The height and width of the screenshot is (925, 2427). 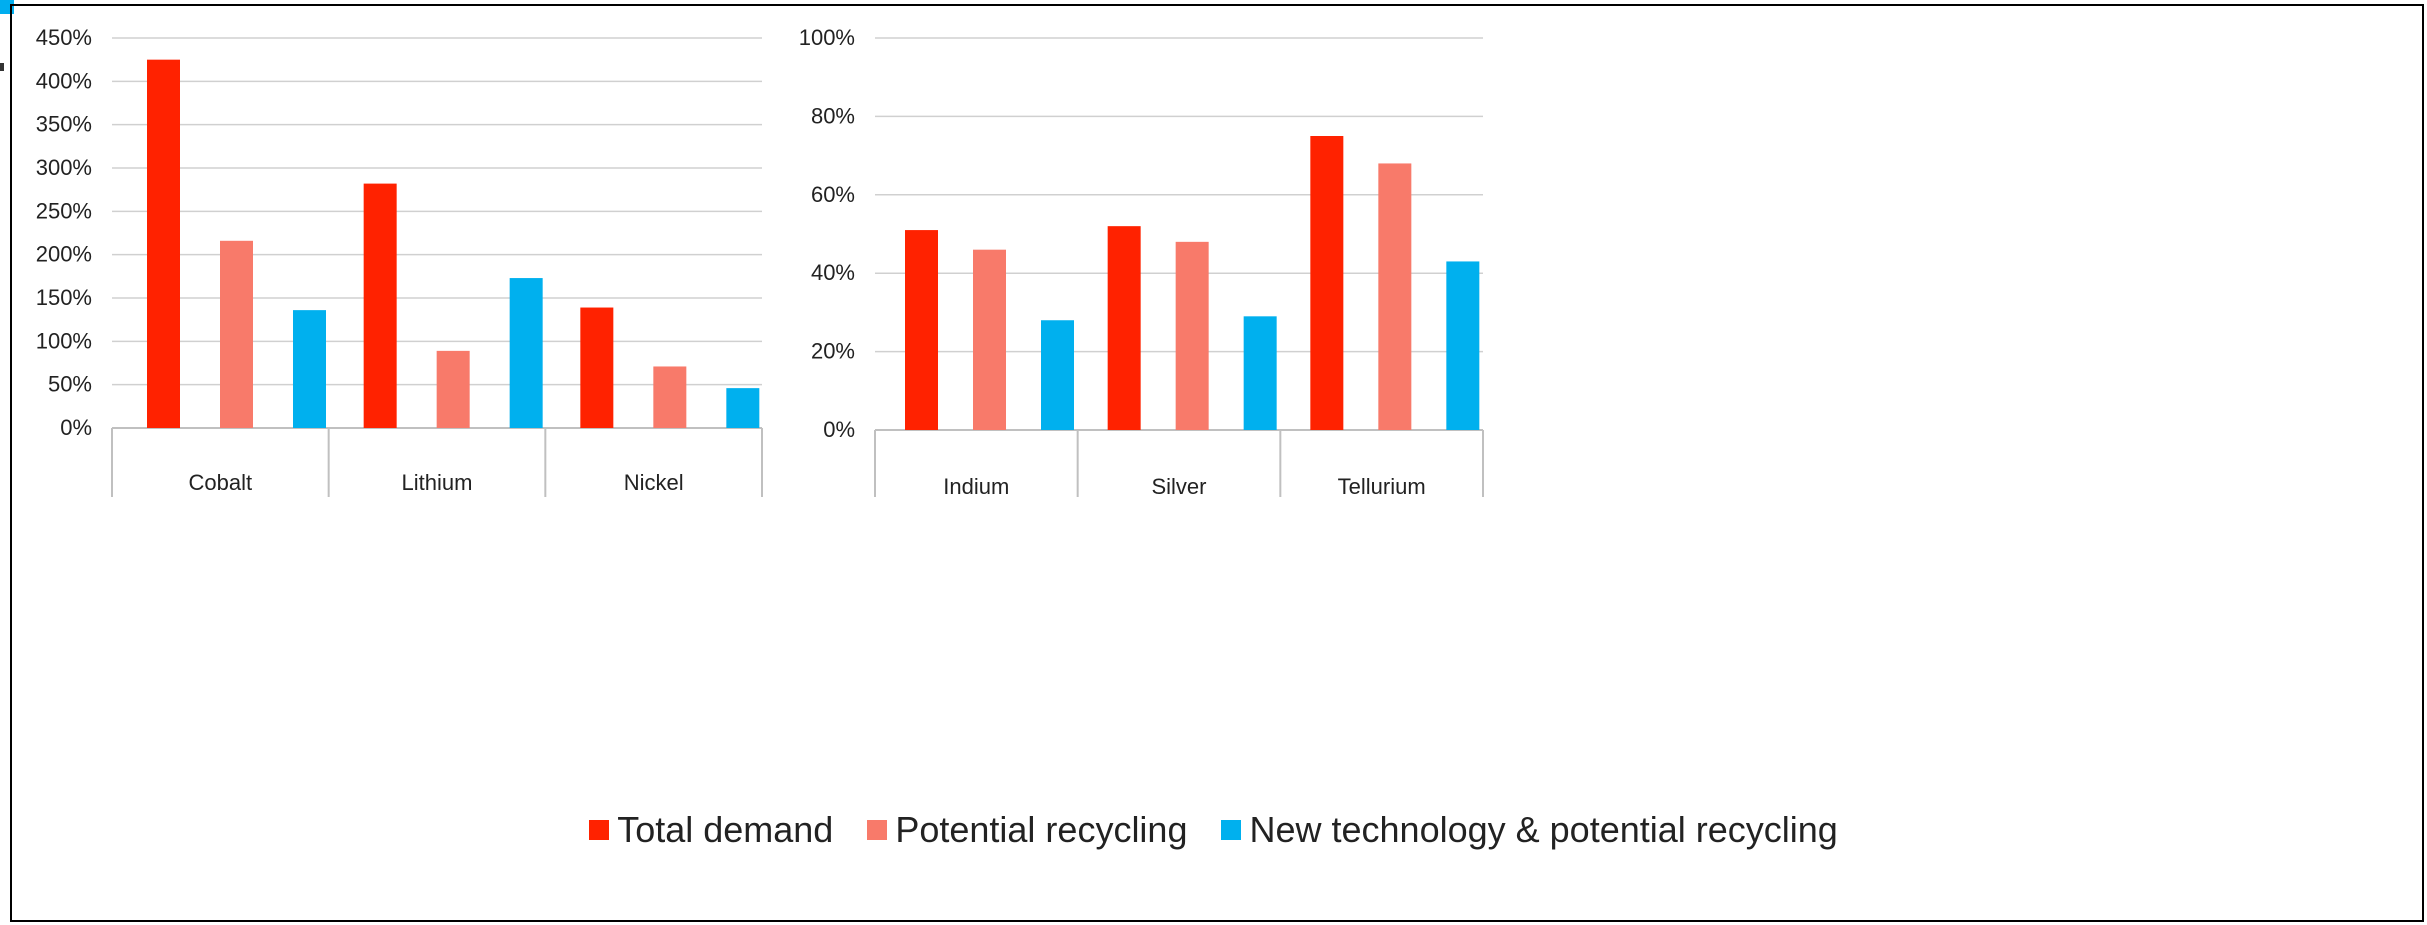 I want to click on bar-cobalt-total-demand, so click(x=163, y=244).